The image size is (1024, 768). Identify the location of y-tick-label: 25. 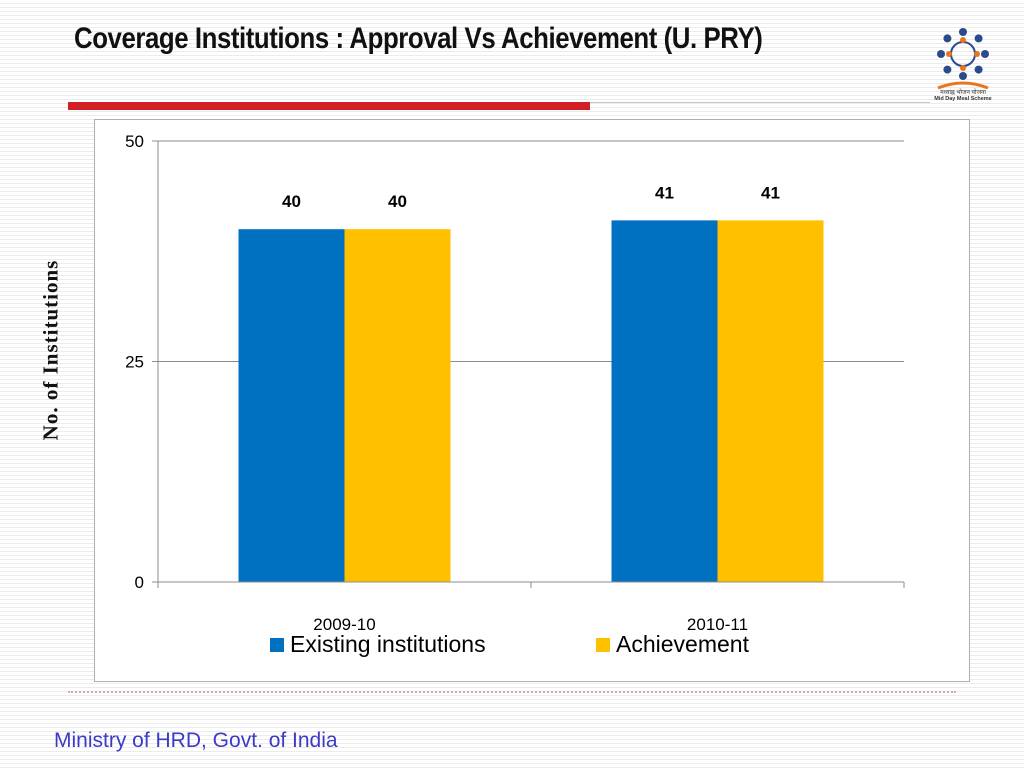
(134, 362).